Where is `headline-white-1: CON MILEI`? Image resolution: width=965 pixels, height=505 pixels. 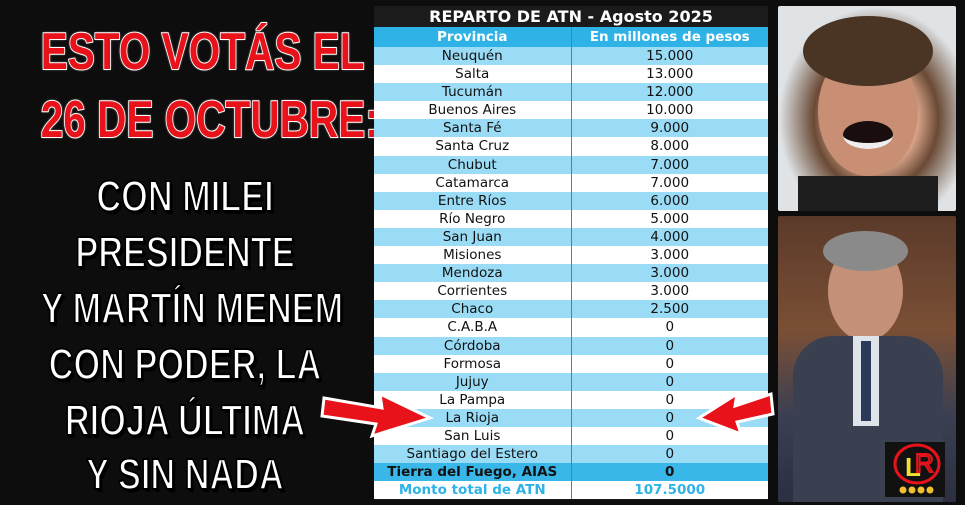
headline-white-1: CON MILEI is located at coordinates (185, 196).